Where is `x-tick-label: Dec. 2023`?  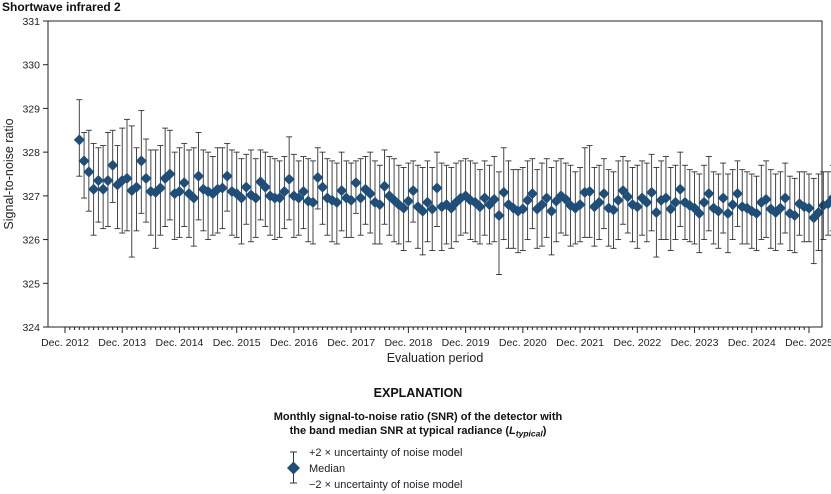
x-tick-label: Dec. 2023 is located at coordinates (695, 343).